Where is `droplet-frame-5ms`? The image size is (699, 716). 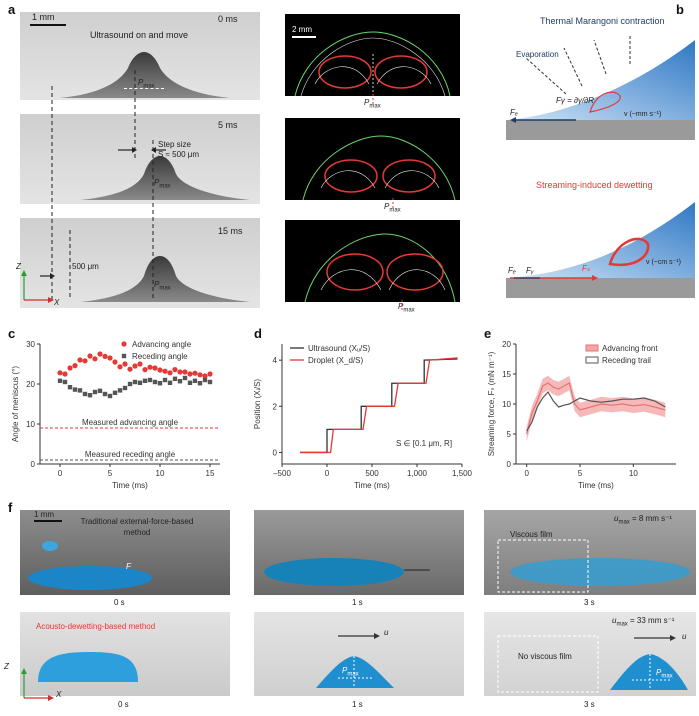
droplet-frame-5ms is located at coordinates (140, 159).